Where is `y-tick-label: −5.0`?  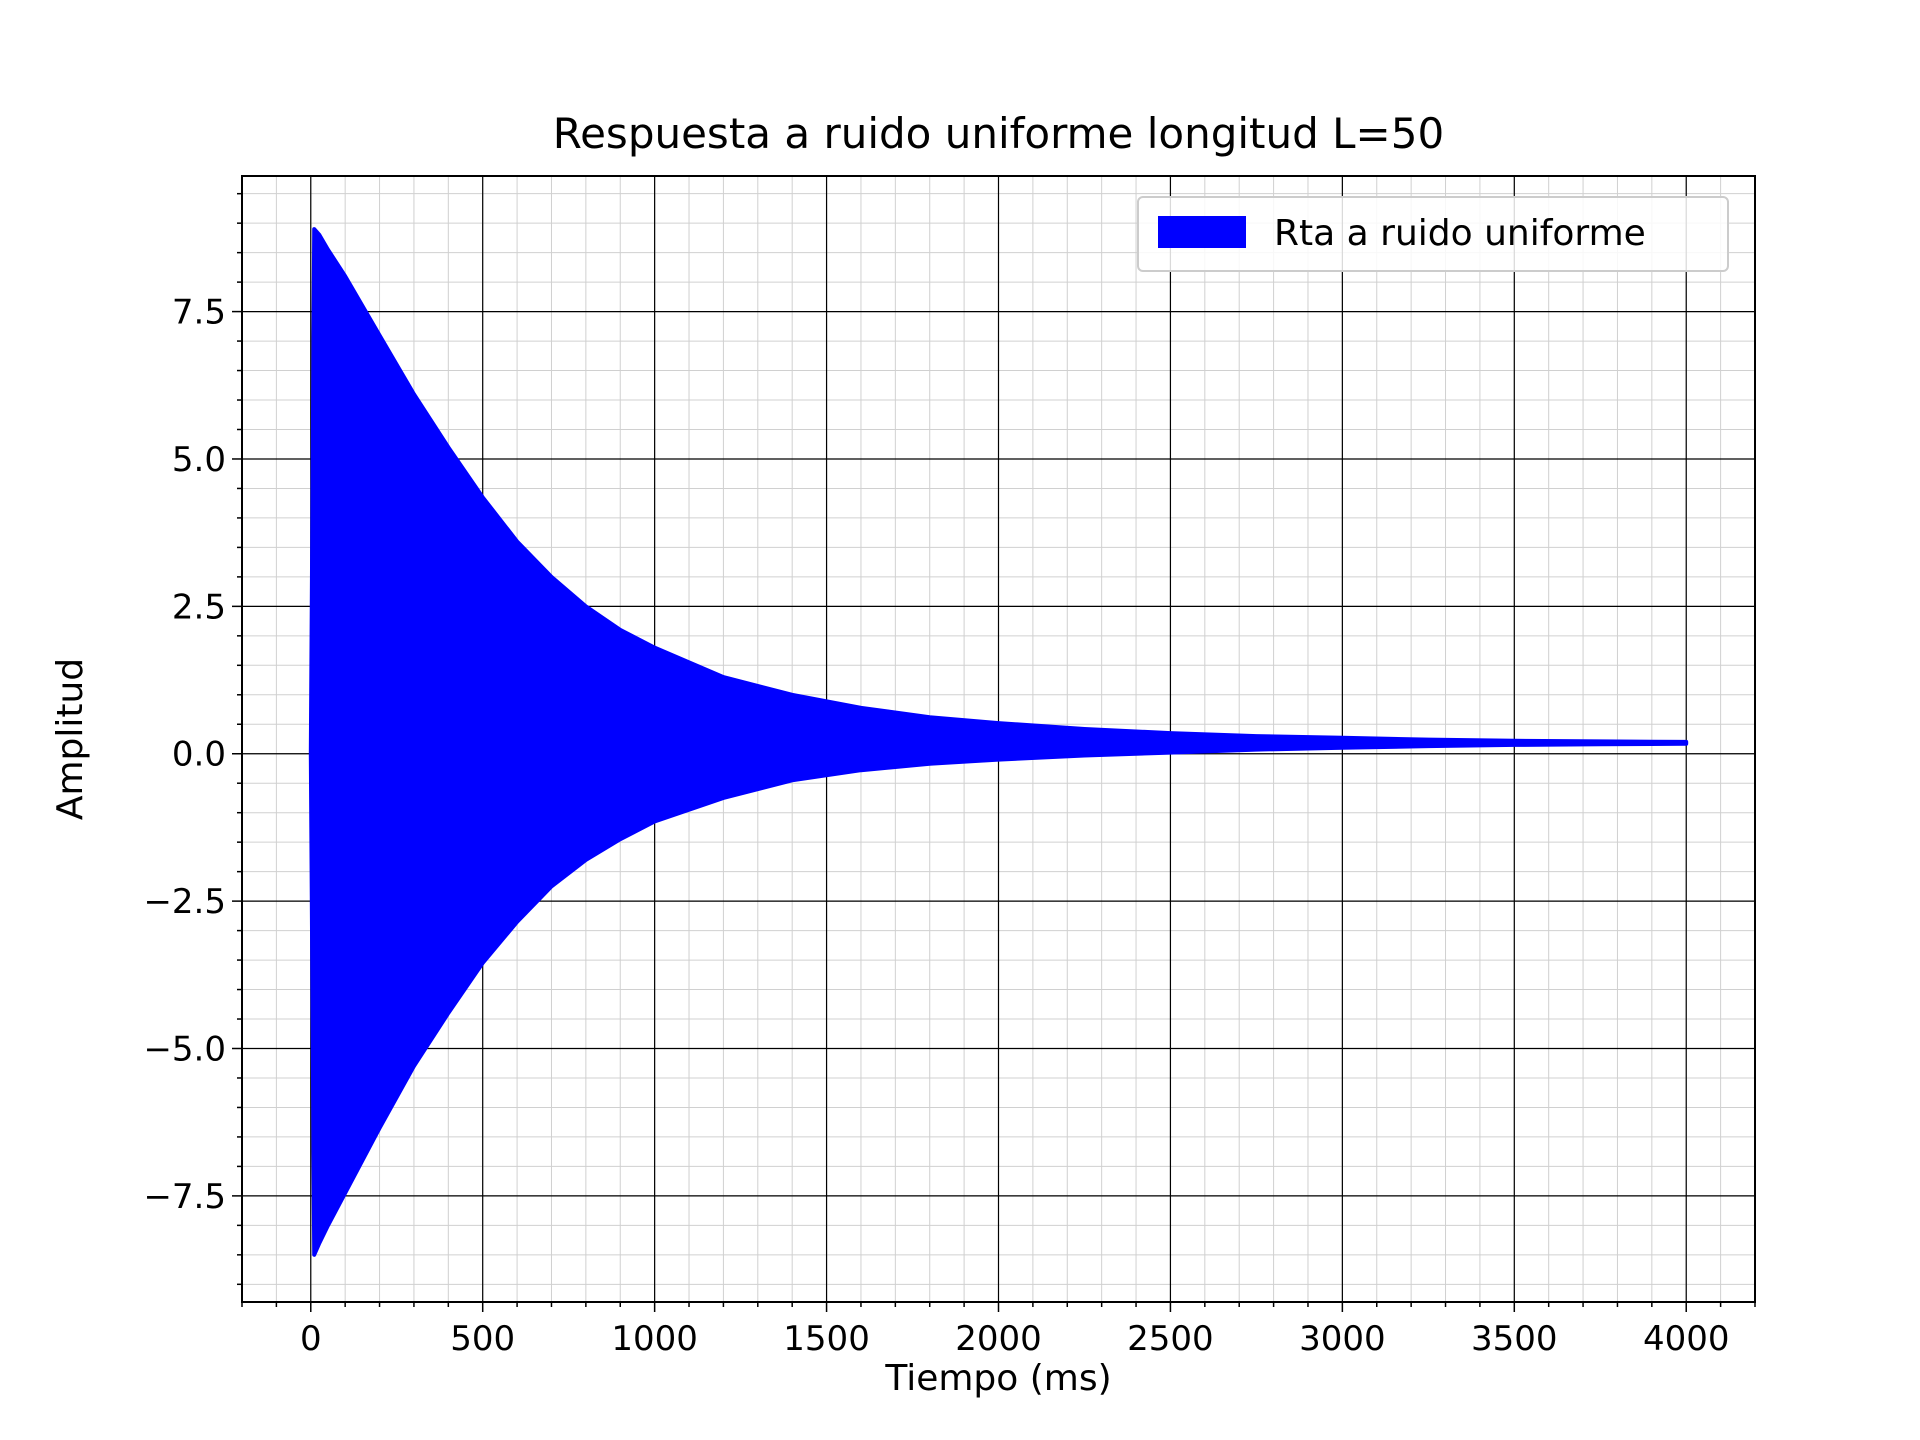
y-tick-label: −5.0 is located at coordinates (184, 1050).